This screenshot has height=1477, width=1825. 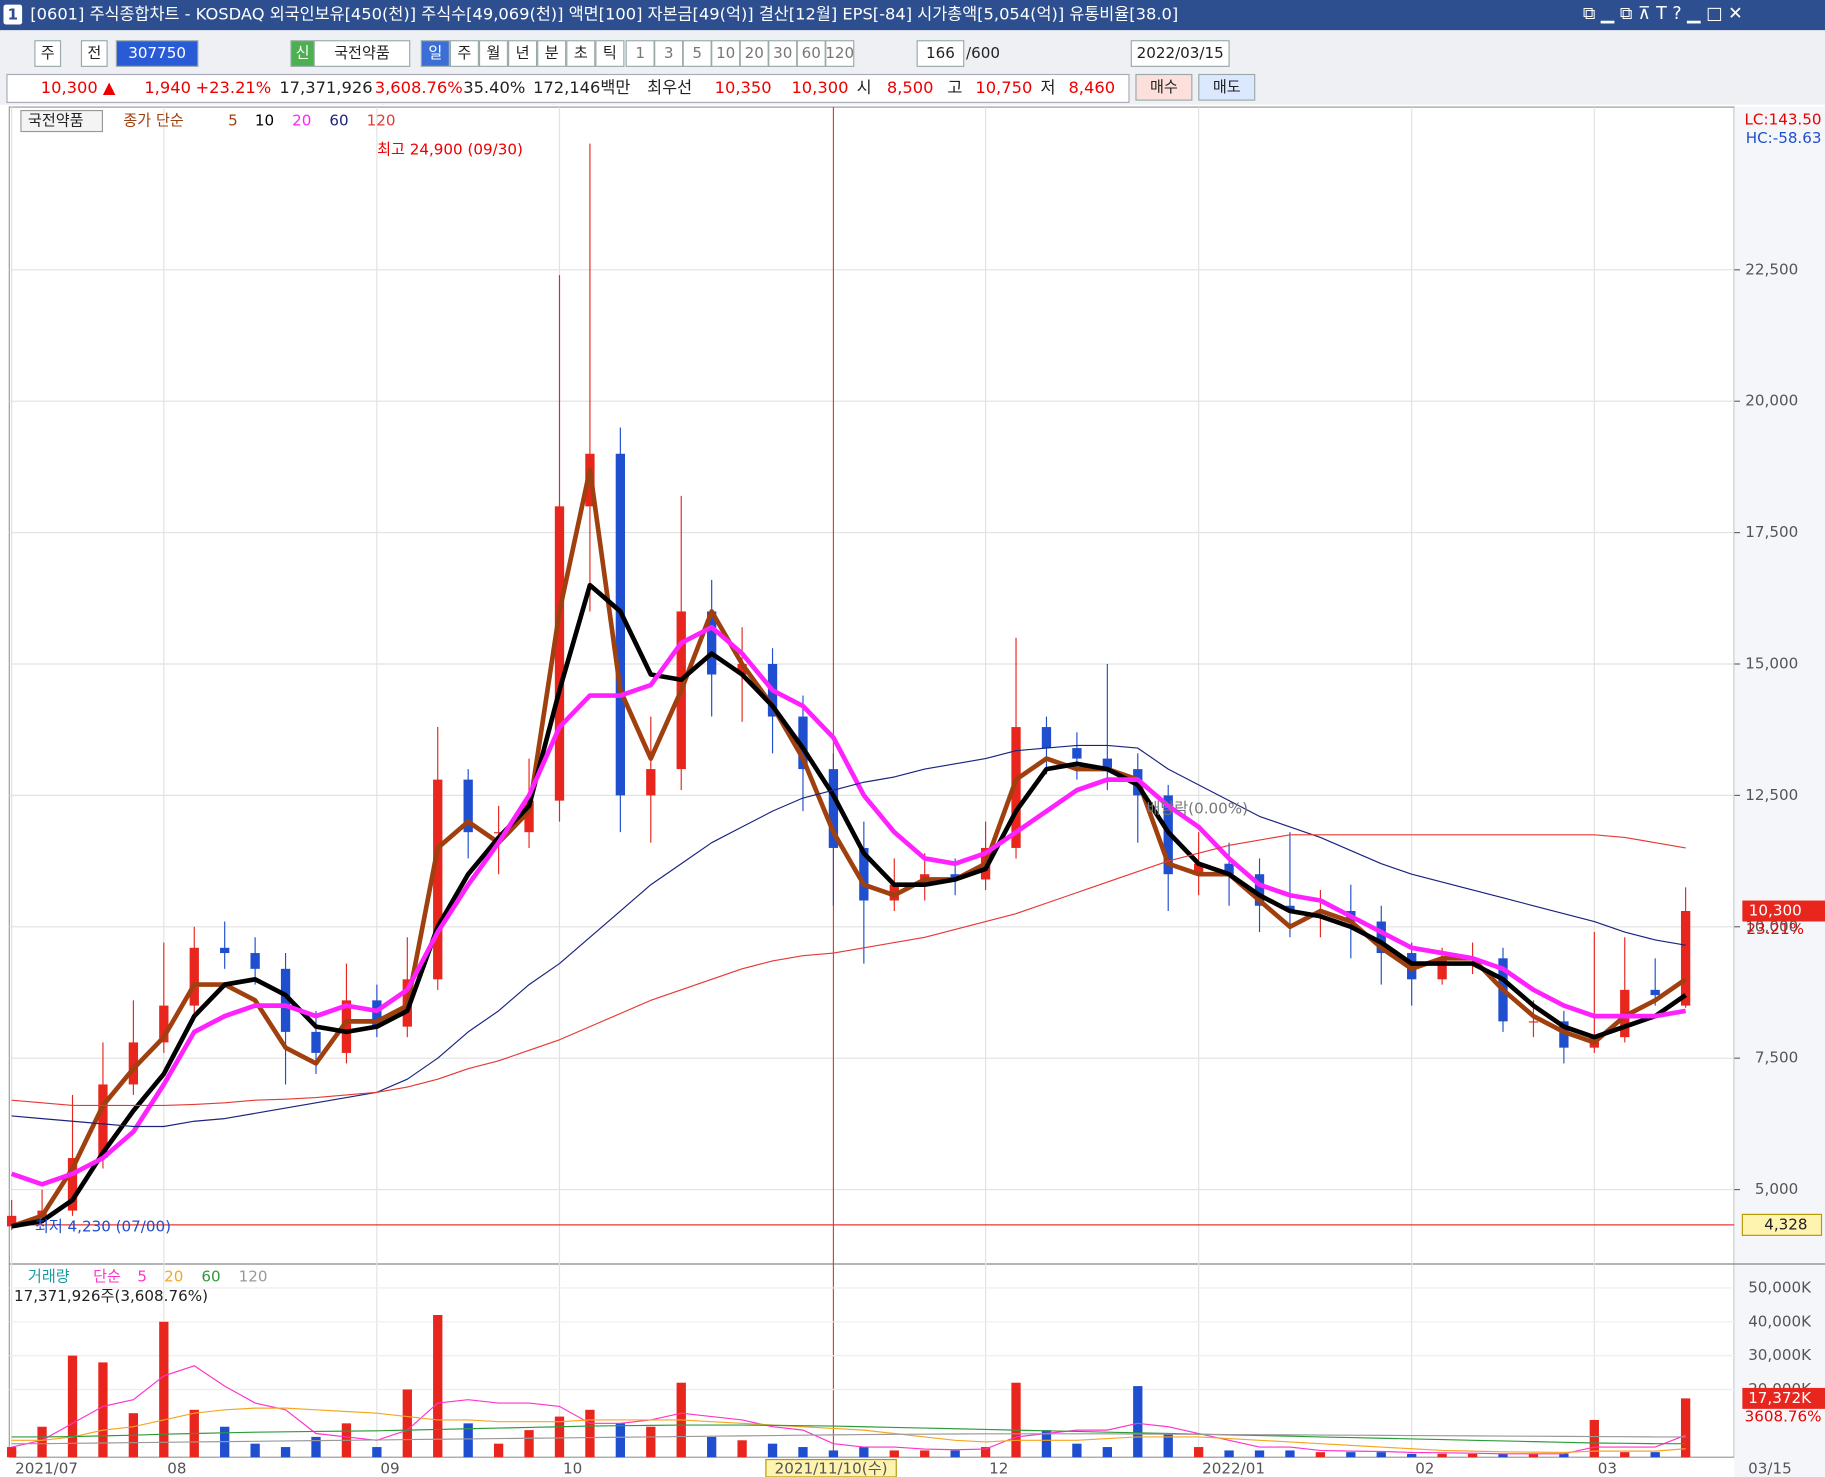 I want to click on interval-button: 30, so click(x=782, y=53).